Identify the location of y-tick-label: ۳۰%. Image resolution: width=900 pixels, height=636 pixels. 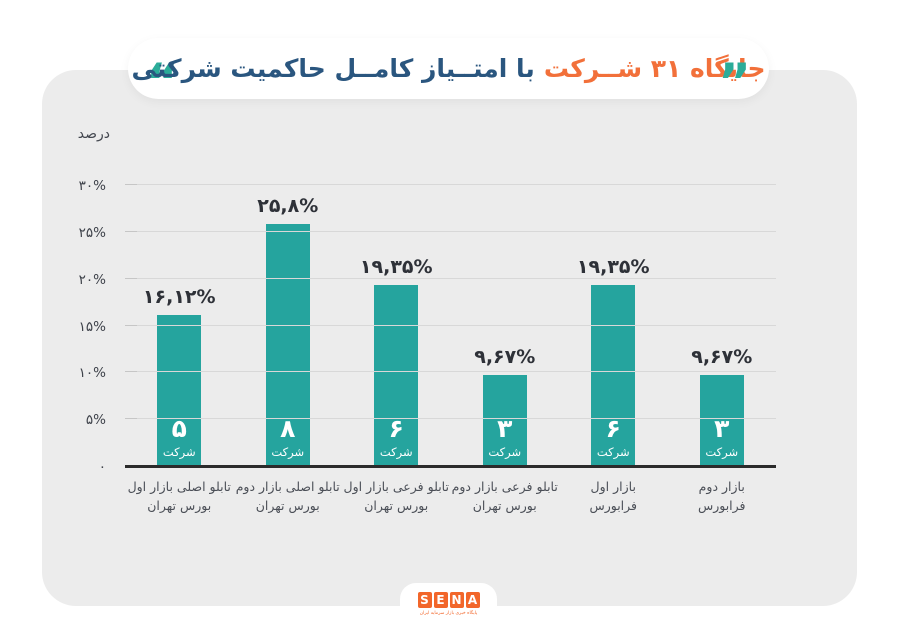
(92, 186).